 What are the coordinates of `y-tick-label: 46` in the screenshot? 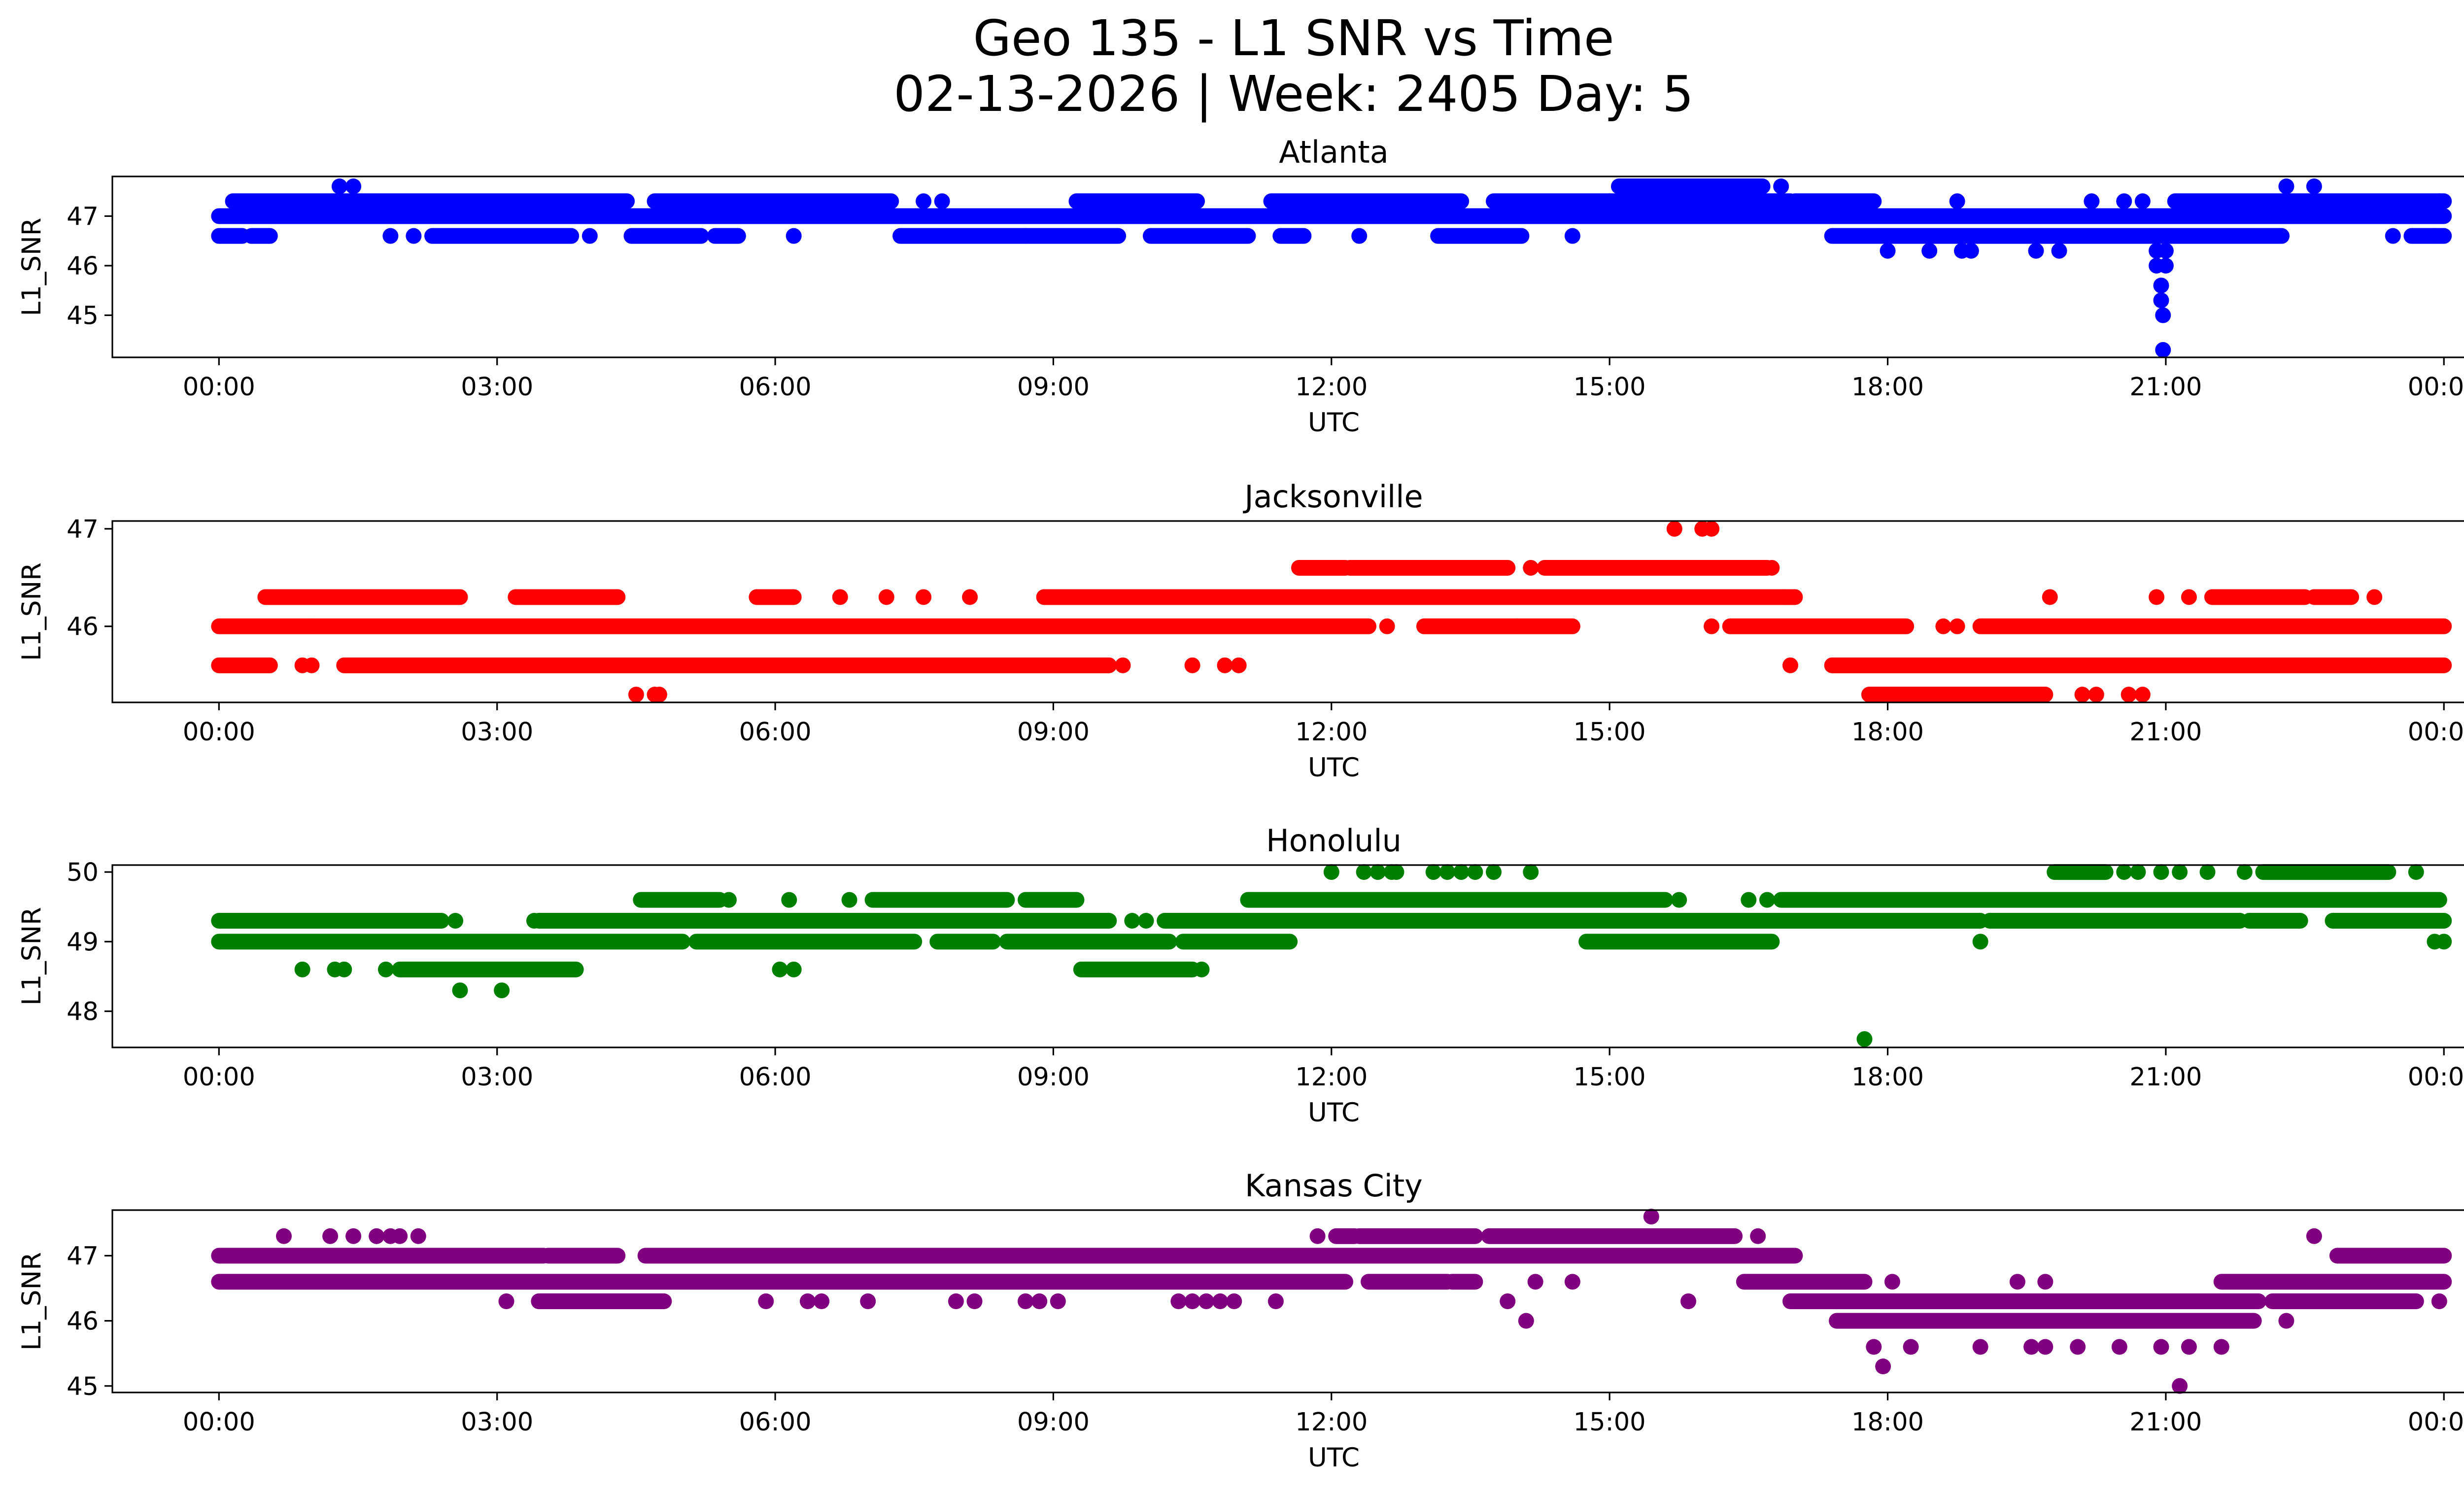 It's located at (83, 266).